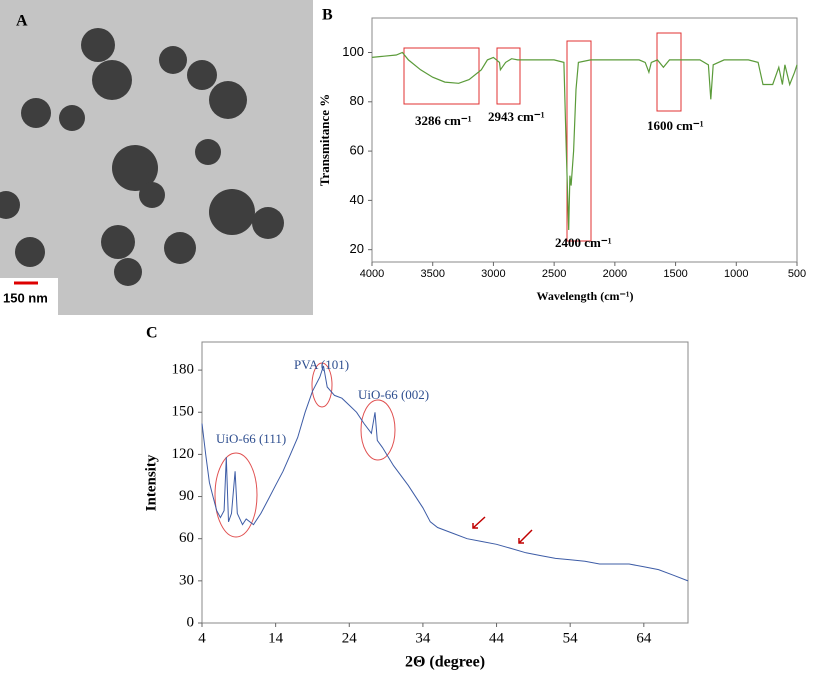  I want to click on x-tick-label: 44, so click(497, 638).